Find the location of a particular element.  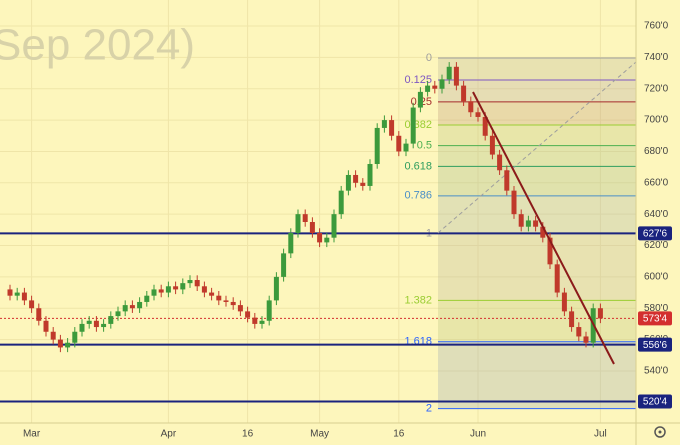

y-tick-label: 640'0 is located at coordinates (656, 214).